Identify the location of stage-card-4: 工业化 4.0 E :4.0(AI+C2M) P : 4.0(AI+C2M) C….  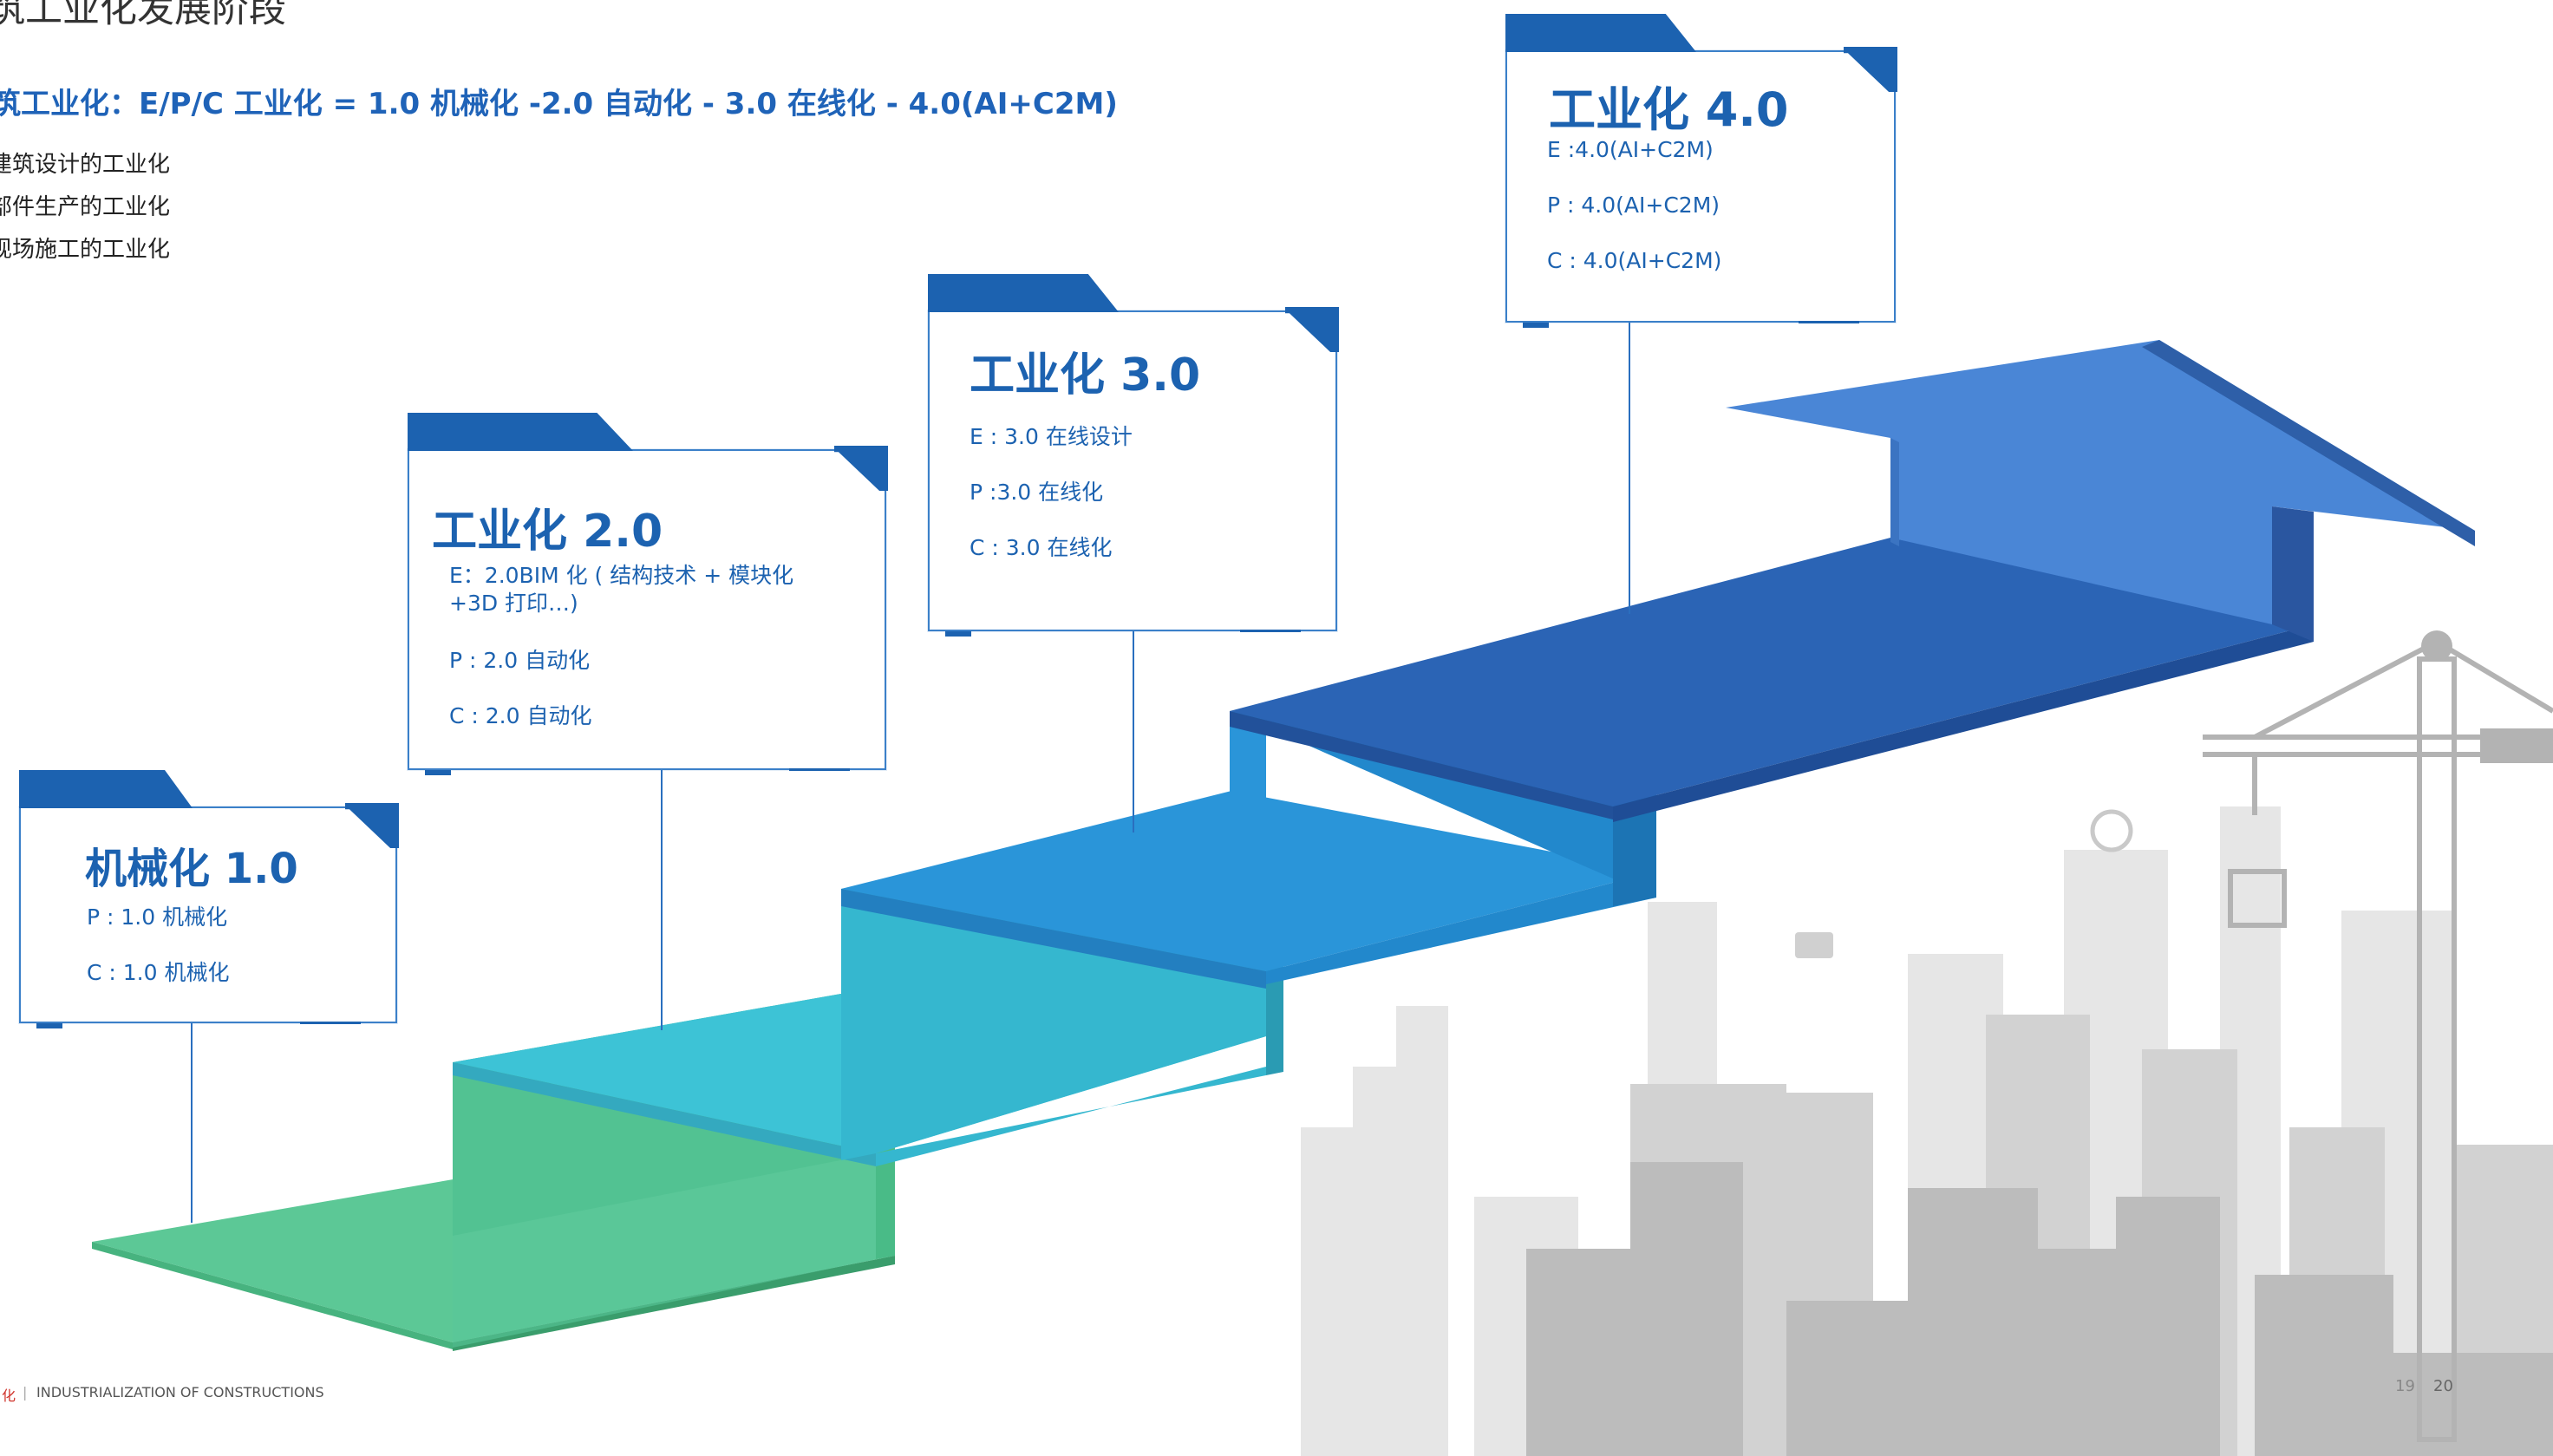
(1701, 171).